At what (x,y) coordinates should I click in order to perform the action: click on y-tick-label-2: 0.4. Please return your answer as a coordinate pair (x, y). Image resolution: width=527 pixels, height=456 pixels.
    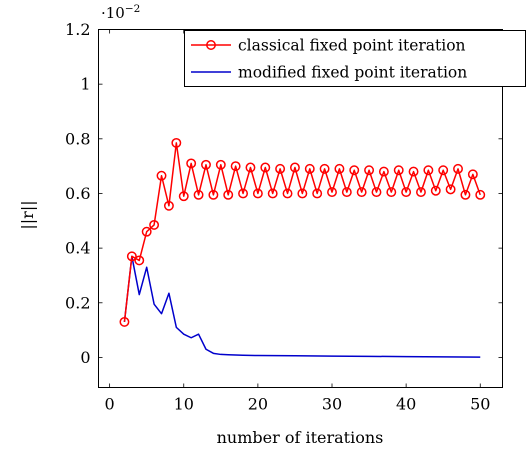
    Looking at the image, I should click on (77, 248).